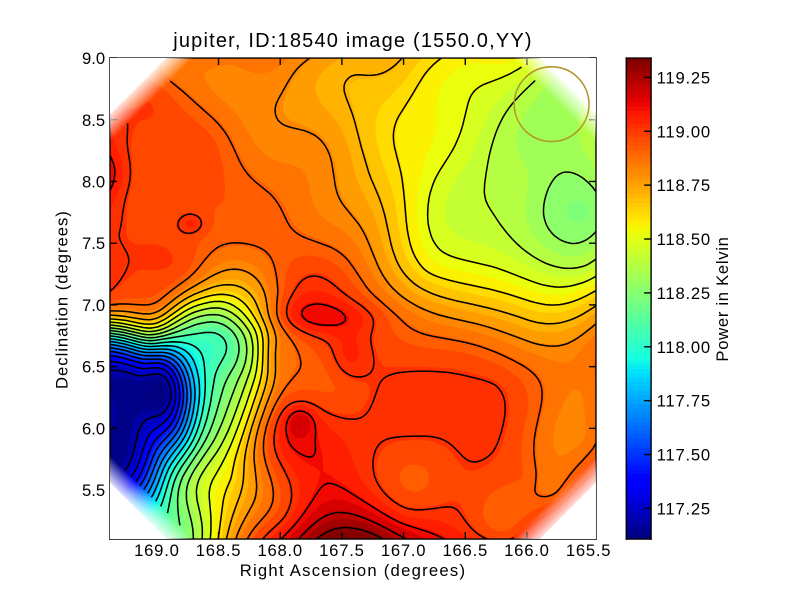  Describe the element at coordinates (722, 298) in the screenshot. I see `svg-text: Power in Kelvin` at that location.